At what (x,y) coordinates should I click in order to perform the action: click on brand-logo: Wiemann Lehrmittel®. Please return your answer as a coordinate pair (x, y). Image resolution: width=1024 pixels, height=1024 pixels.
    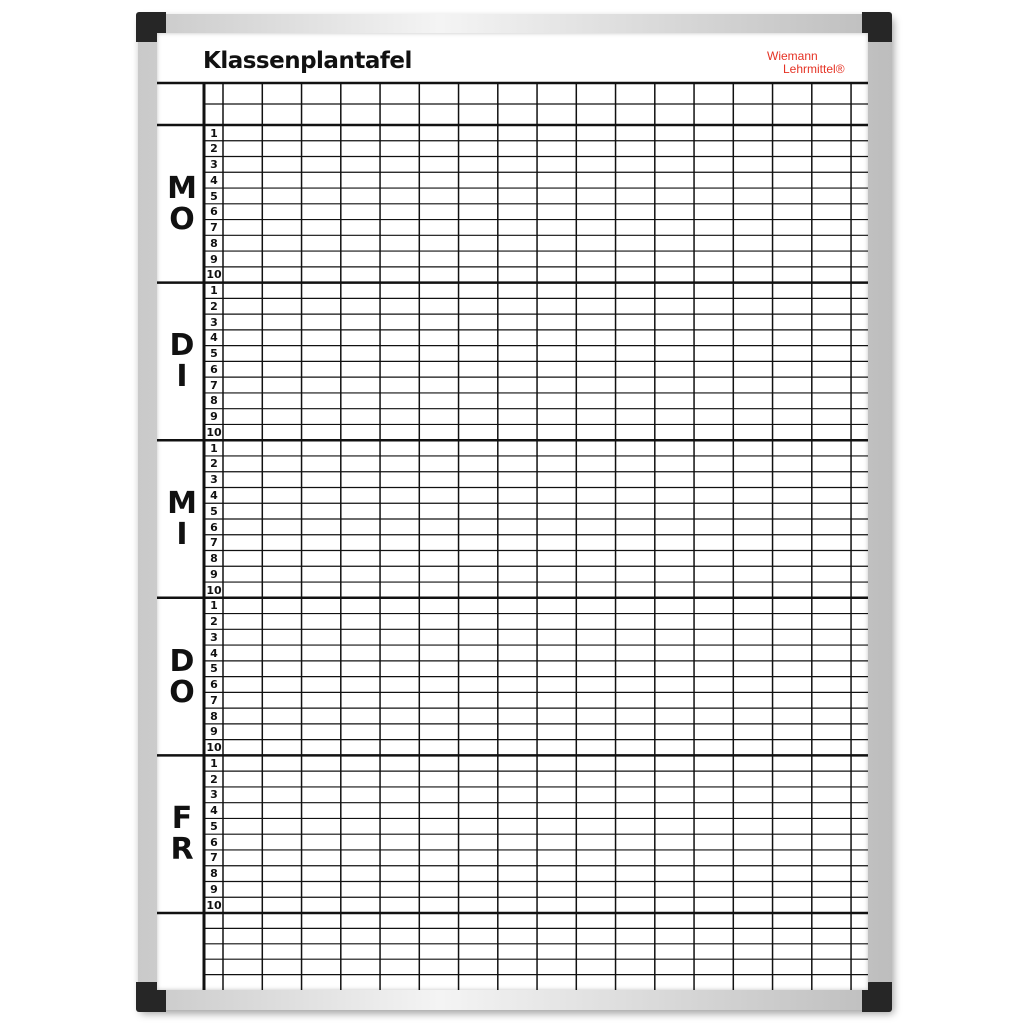
    Looking at the image, I should click on (806, 63).